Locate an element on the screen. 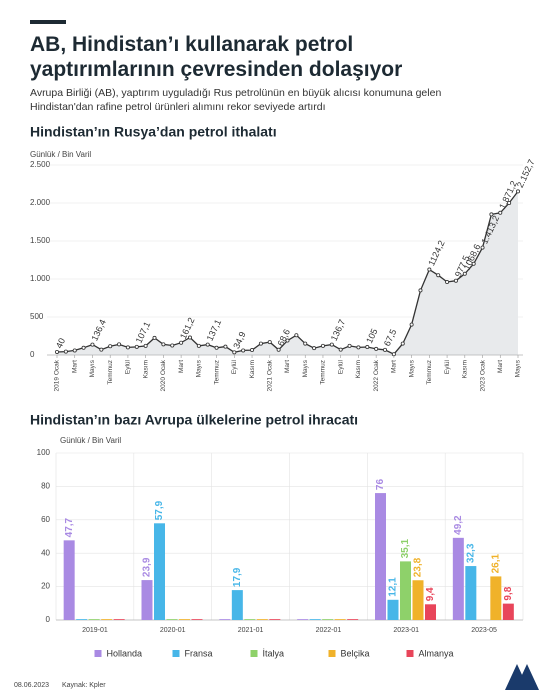 The image size is (549, 700). y-tick-label: 80 is located at coordinates (45, 486).